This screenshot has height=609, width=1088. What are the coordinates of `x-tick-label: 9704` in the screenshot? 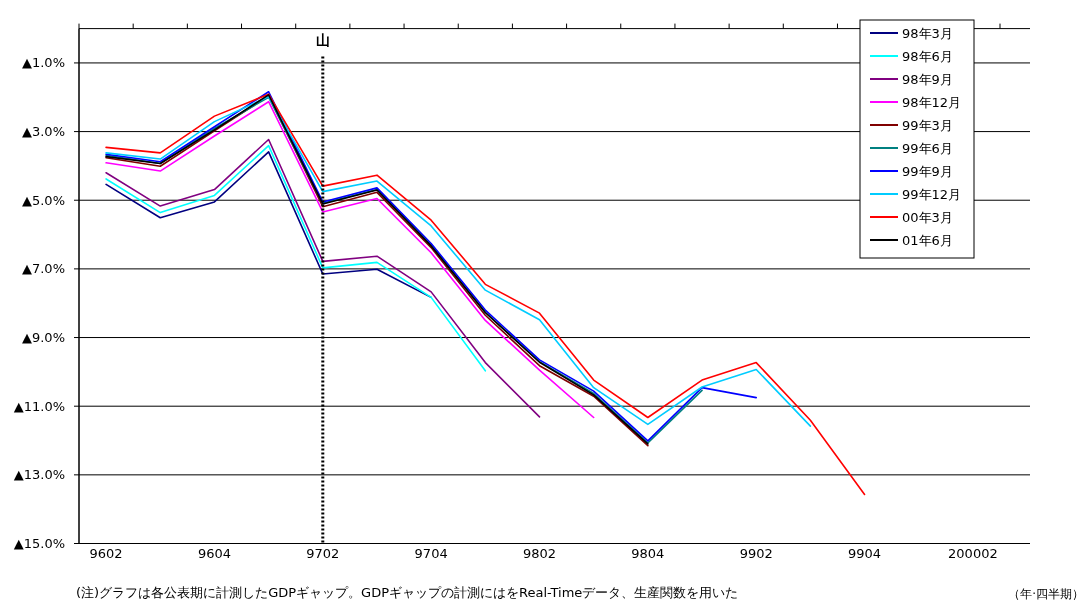 It's located at (431, 553).